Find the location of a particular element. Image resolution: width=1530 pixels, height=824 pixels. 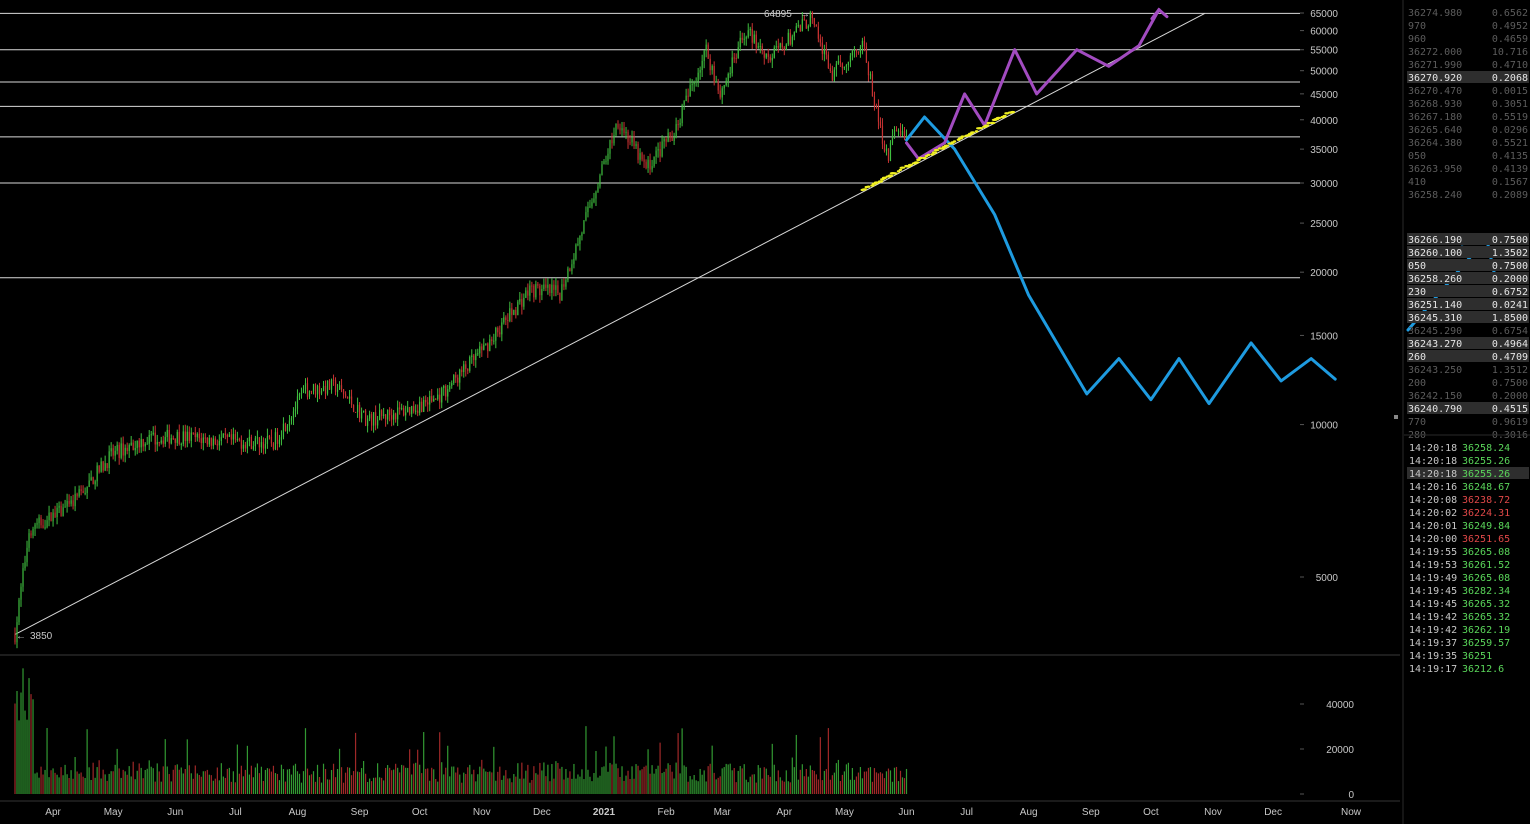

ask-row: 36271.990 0.4710 is located at coordinates (1468, 65).